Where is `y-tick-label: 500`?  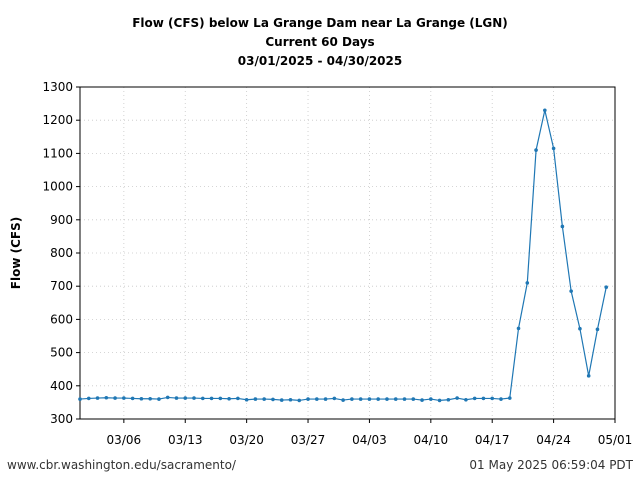
y-tick-label: 500 is located at coordinates (61, 353).